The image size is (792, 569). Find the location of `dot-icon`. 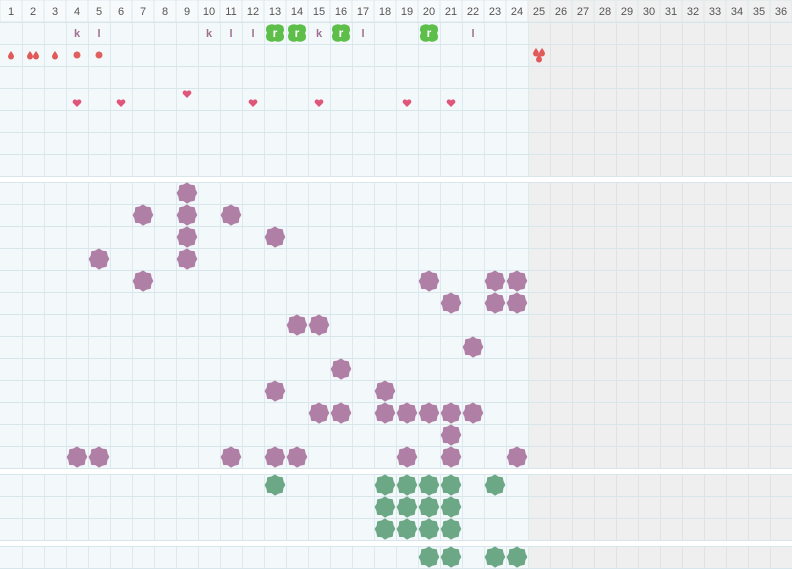

dot-icon is located at coordinates (77, 55).